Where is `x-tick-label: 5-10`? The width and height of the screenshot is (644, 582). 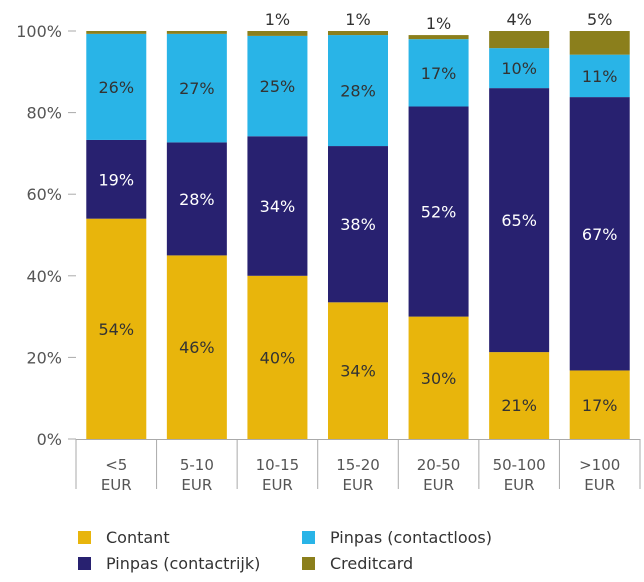 x-tick-label: 5-10 is located at coordinates (197, 465).